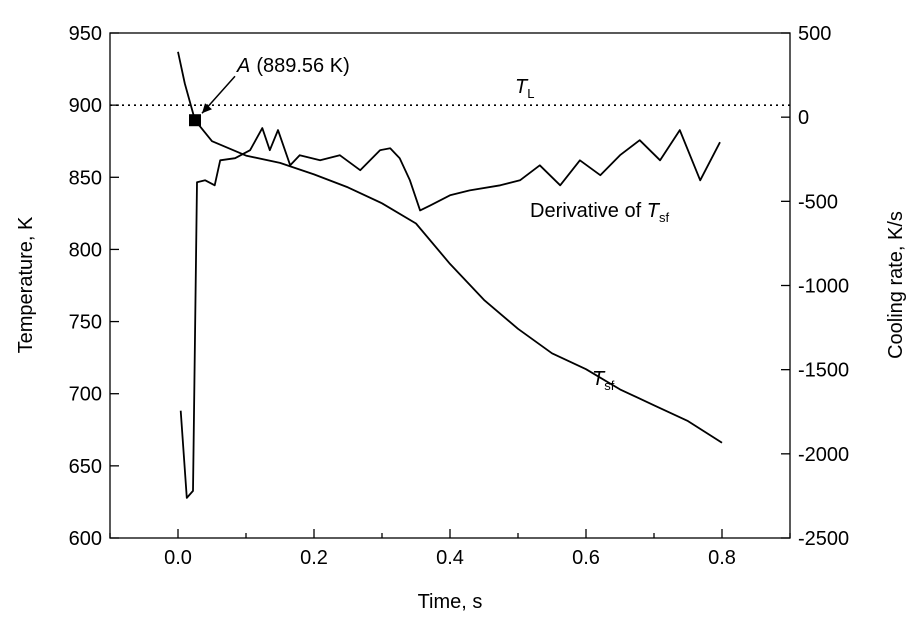 This screenshot has height=629, width=917. Describe the element at coordinates (178, 558) in the screenshot. I see `x-tick-label: 0.0` at that location.